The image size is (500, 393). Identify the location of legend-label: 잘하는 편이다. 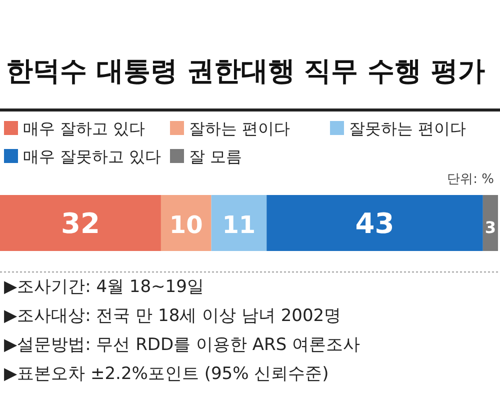
(239, 128).